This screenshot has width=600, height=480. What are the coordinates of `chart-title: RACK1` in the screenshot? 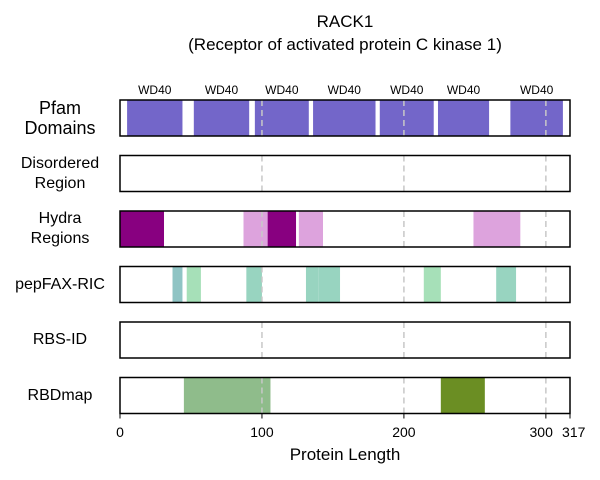 It's located at (345, 21).